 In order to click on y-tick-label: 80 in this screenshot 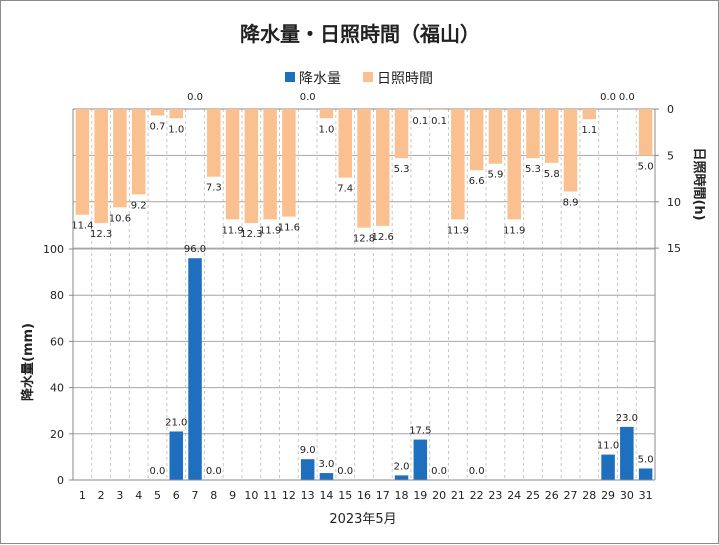, I will do `click(57, 295)`.